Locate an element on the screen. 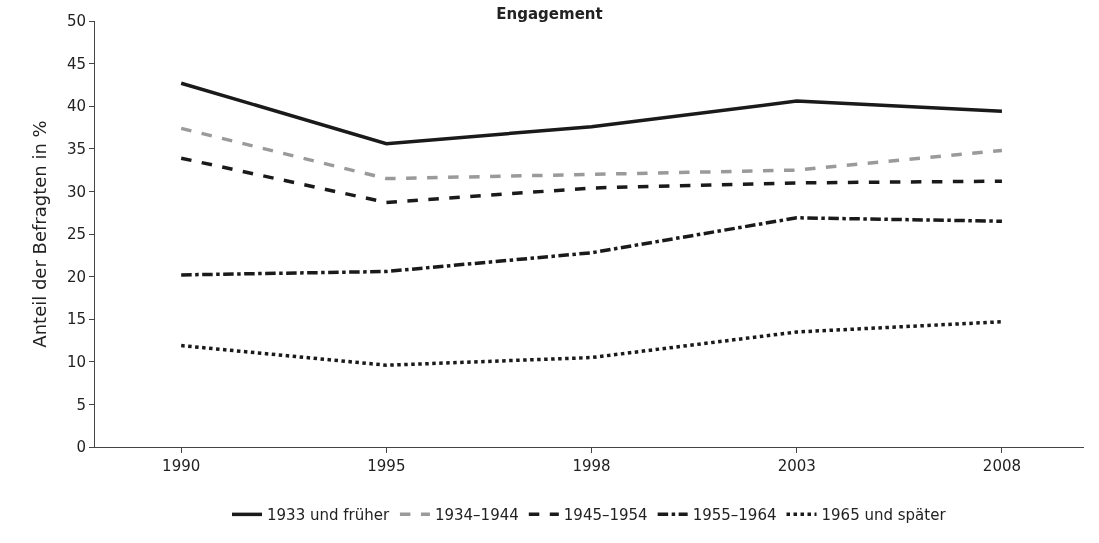 The height and width of the screenshot is (543, 1099). x-tick-label: 1998 is located at coordinates (591, 466).